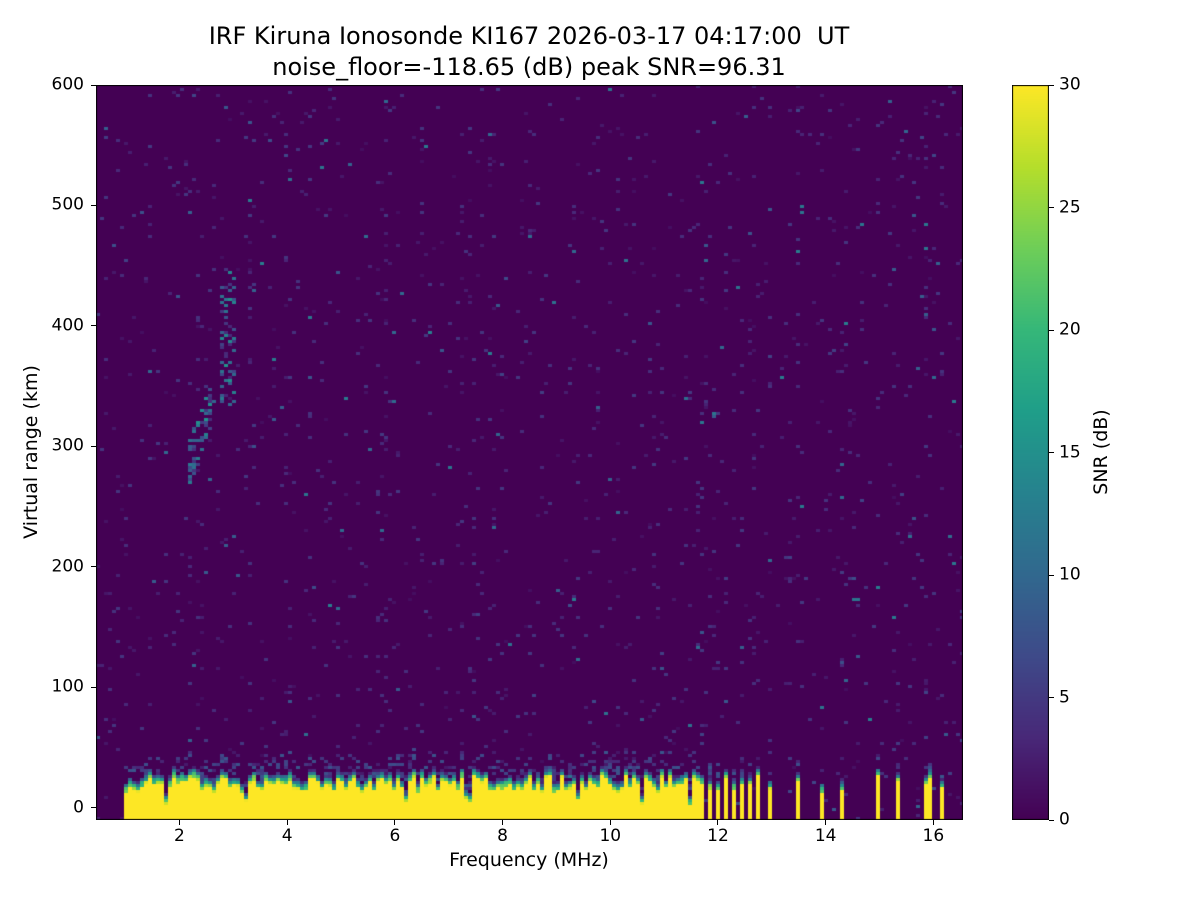 The width and height of the screenshot is (1200, 900). What do you see at coordinates (1070, 84) in the screenshot?
I see `colorbar-tick-label: 30` at bounding box center [1070, 84].